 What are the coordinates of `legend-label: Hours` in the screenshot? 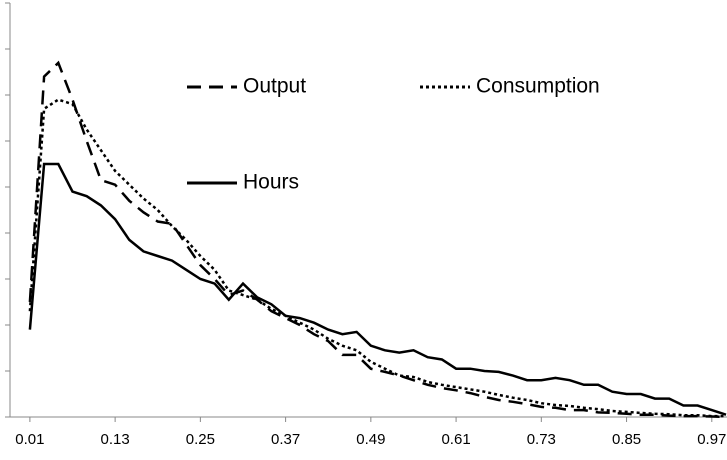 It's located at (271, 182).